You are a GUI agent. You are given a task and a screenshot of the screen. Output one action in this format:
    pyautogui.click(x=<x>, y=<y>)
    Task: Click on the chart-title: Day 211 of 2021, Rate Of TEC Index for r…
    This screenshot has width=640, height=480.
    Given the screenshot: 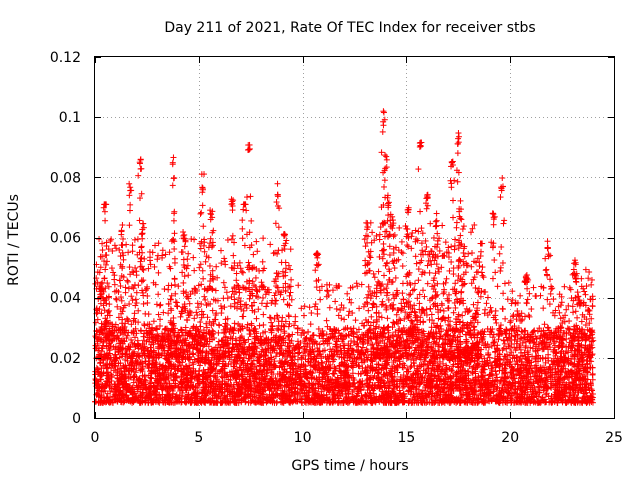 What is the action you would take?
    pyautogui.click(x=349, y=28)
    